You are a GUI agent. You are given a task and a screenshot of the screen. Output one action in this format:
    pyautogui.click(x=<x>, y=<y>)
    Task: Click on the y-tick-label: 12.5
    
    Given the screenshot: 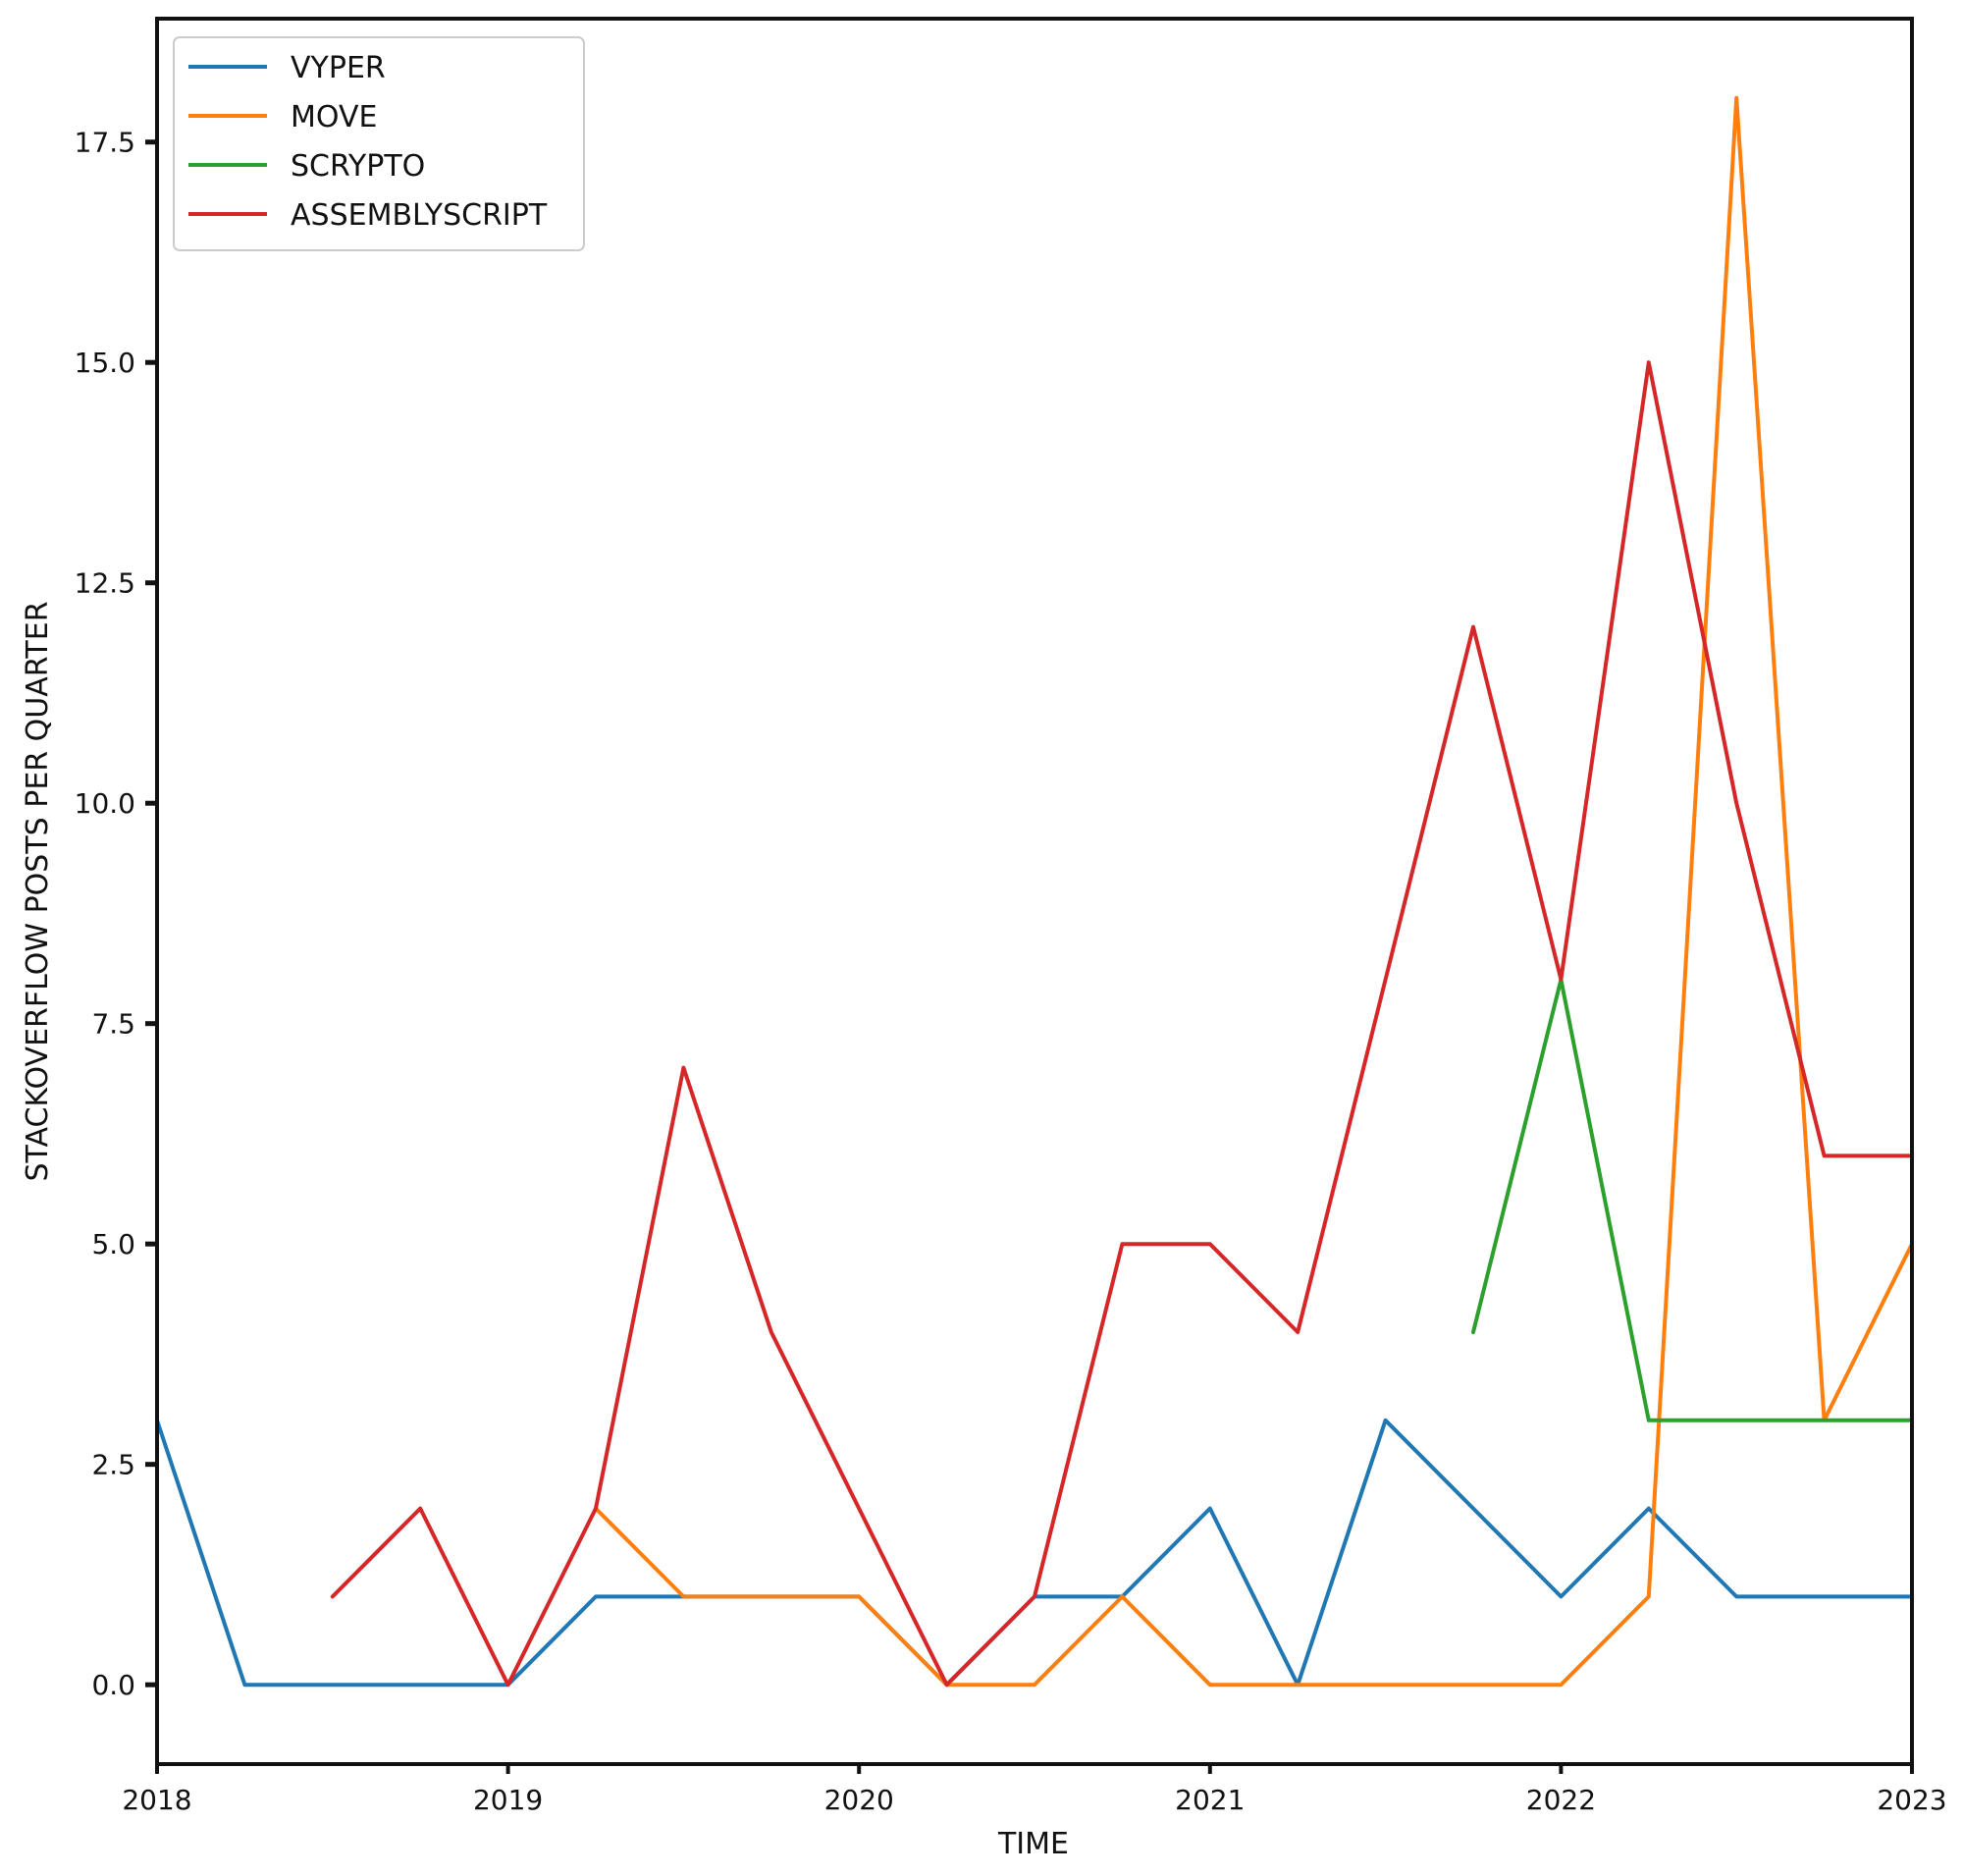 What is the action you would take?
    pyautogui.click(x=105, y=583)
    